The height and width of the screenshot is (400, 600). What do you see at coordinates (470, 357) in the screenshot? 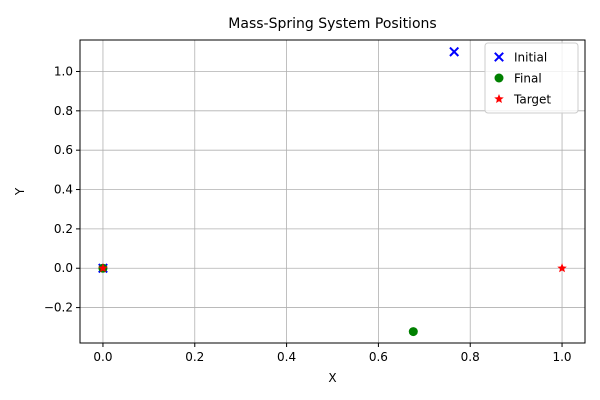
I see `x-tick-label: 0.8` at bounding box center [470, 357].